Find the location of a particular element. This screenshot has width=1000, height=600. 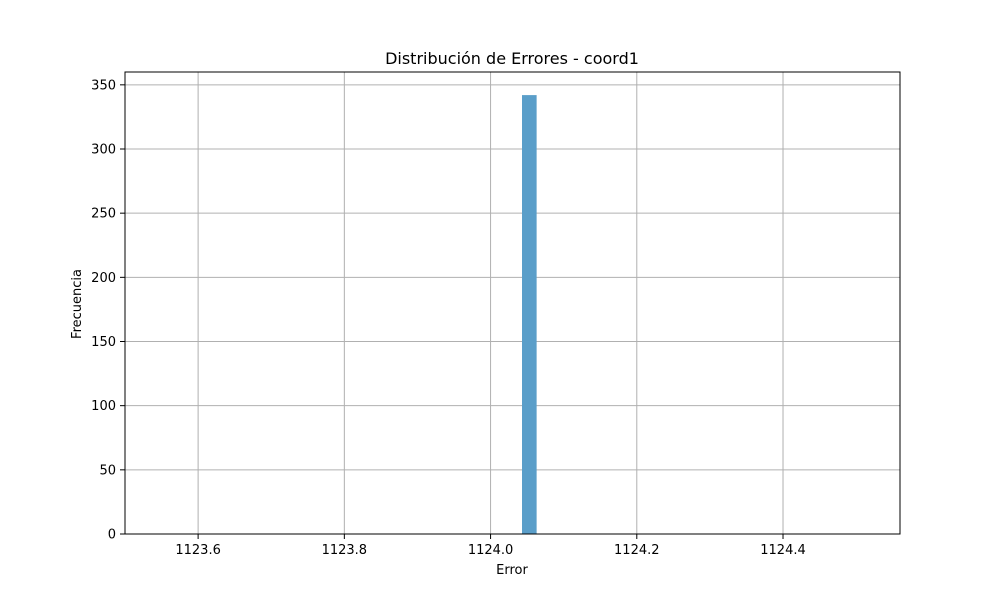

y-tick-label: 0 is located at coordinates (112, 535).